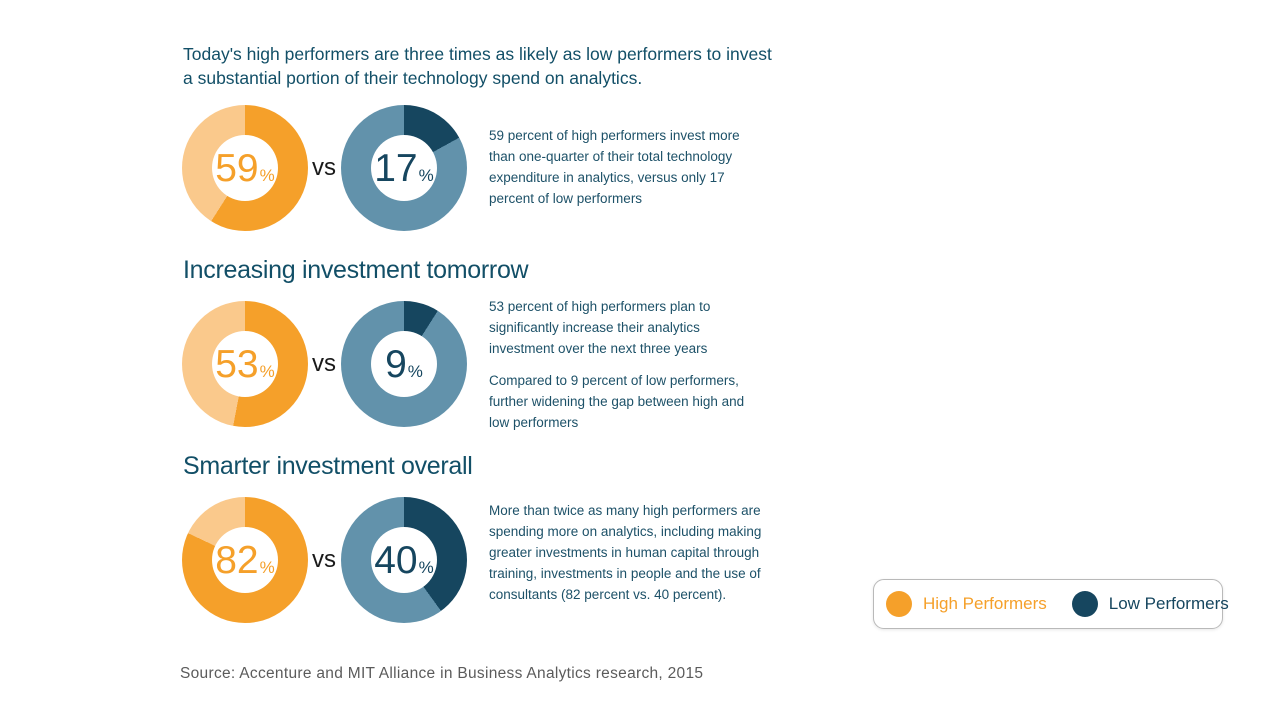 Image resolution: width=1280 pixels, height=720 pixels. I want to click on legend-label-high-performers: High Performers, so click(985, 603).